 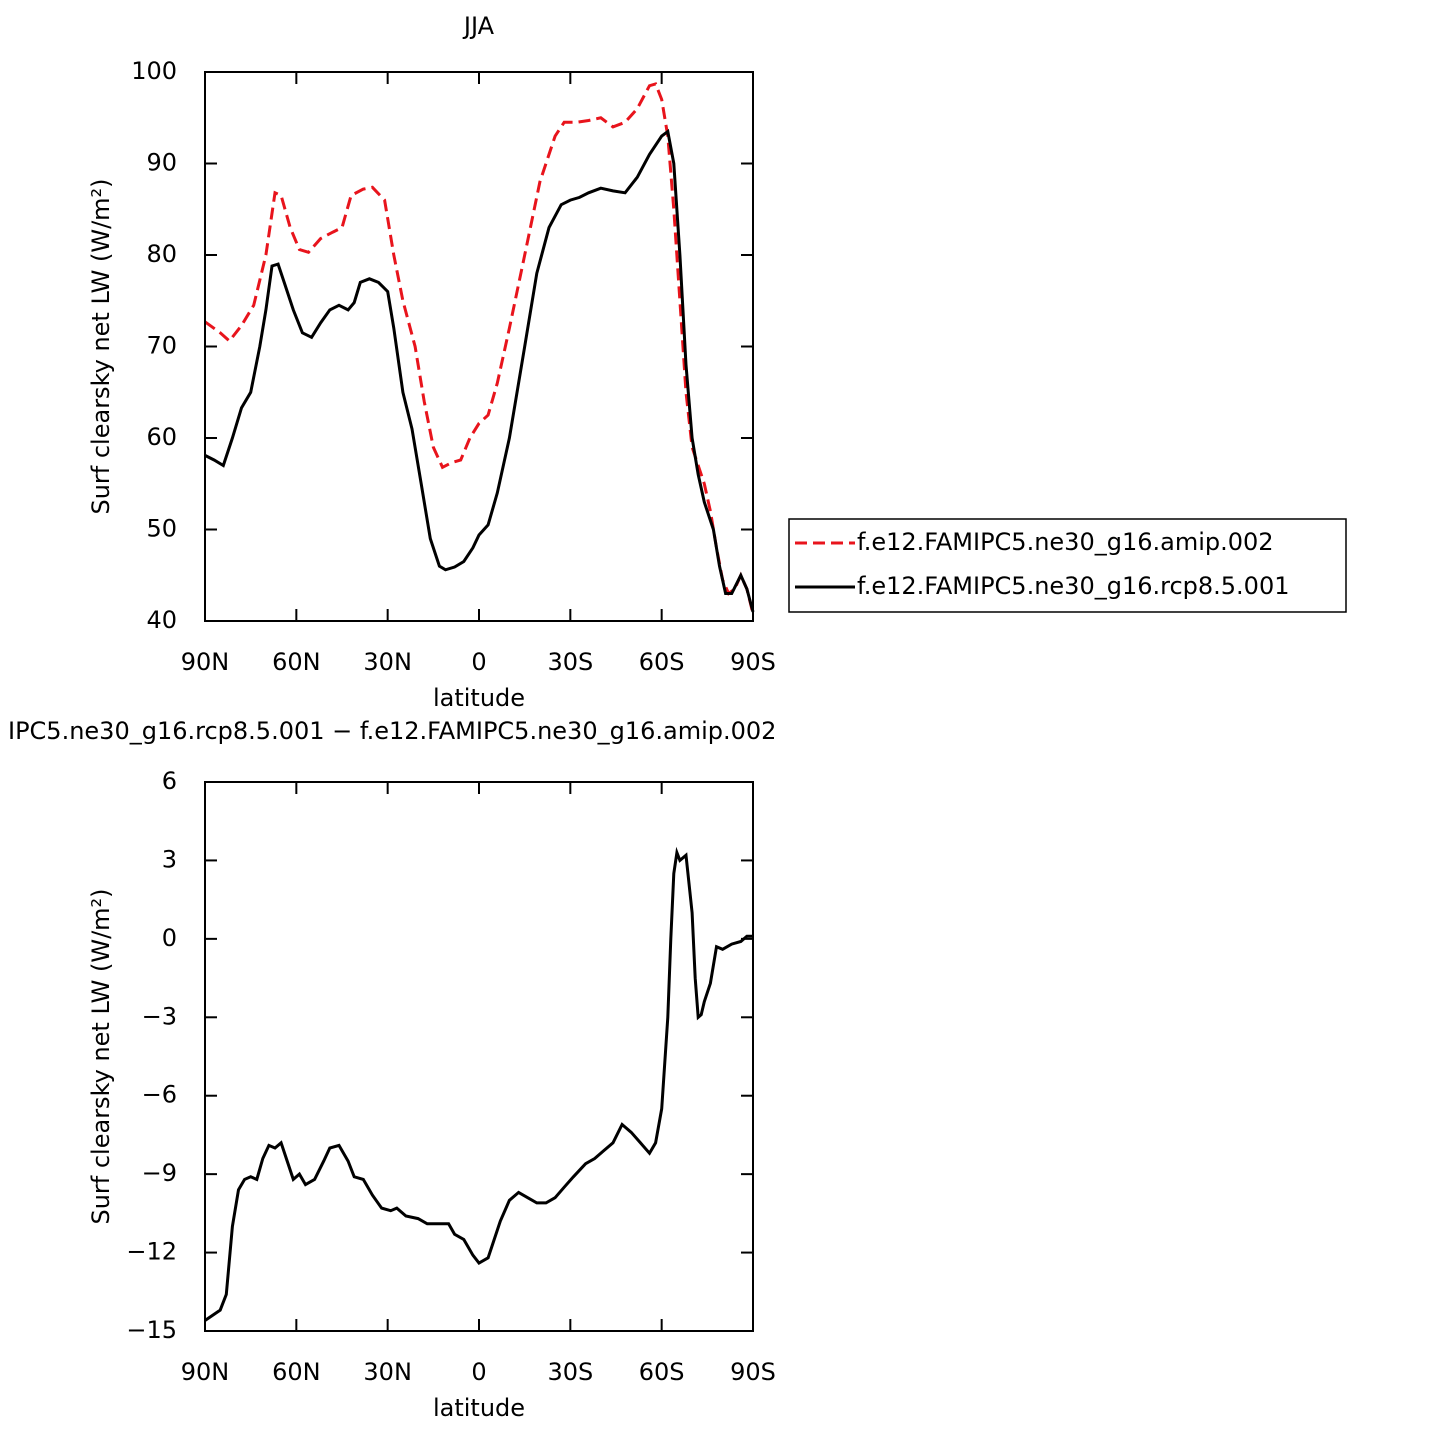 I want to click on y-tick-label: −12, so click(x=151, y=1252).